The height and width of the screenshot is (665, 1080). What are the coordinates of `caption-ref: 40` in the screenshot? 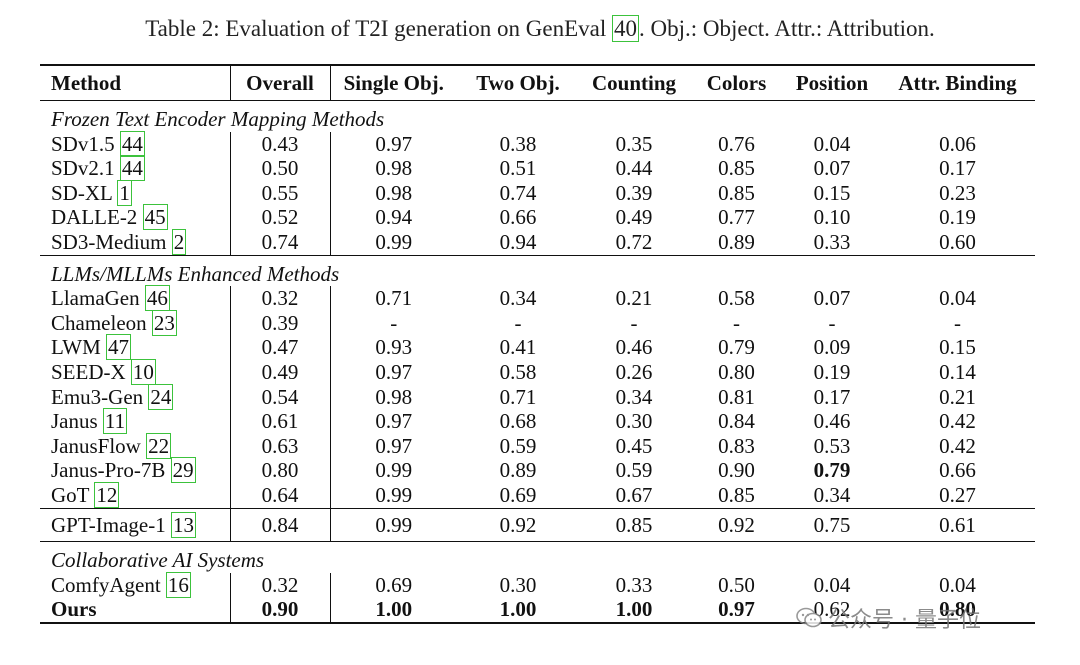 It's located at (625, 28).